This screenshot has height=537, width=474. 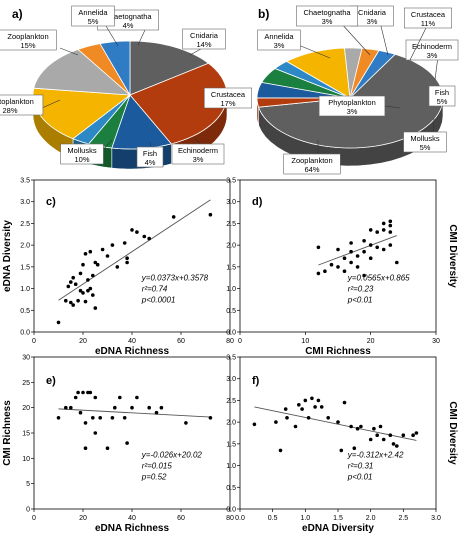 What do you see at coordinates (231, 510) in the screenshot?
I see `y-tick-label: 0.0` at bounding box center [231, 510].